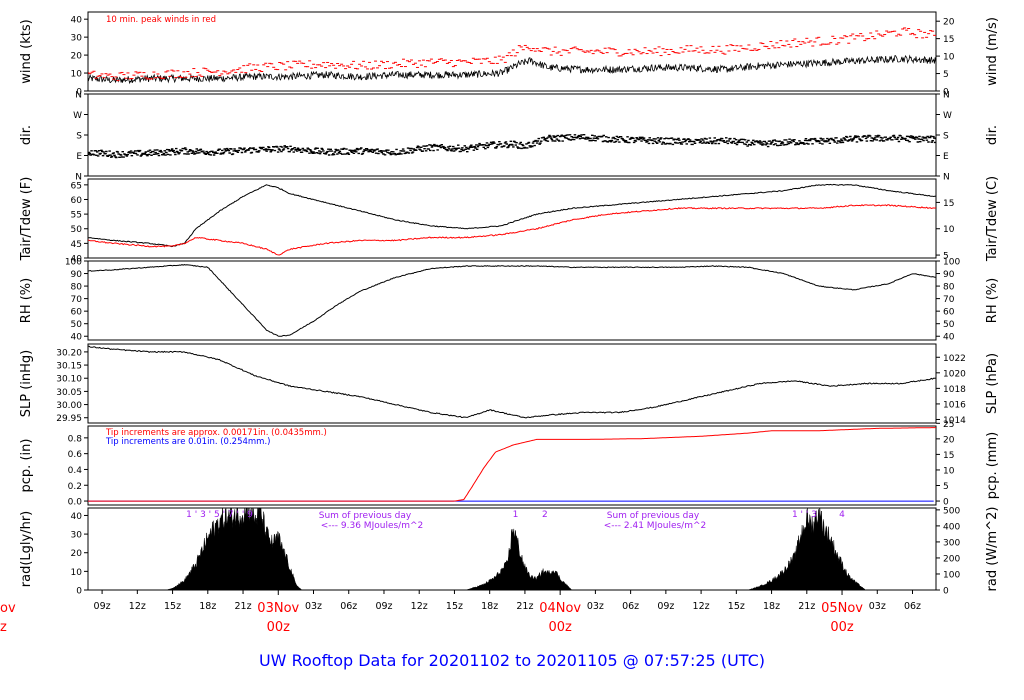 This screenshot has width=1024, height=700. I want to click on slp-right-tick-label: 1018, so click(954, 390).